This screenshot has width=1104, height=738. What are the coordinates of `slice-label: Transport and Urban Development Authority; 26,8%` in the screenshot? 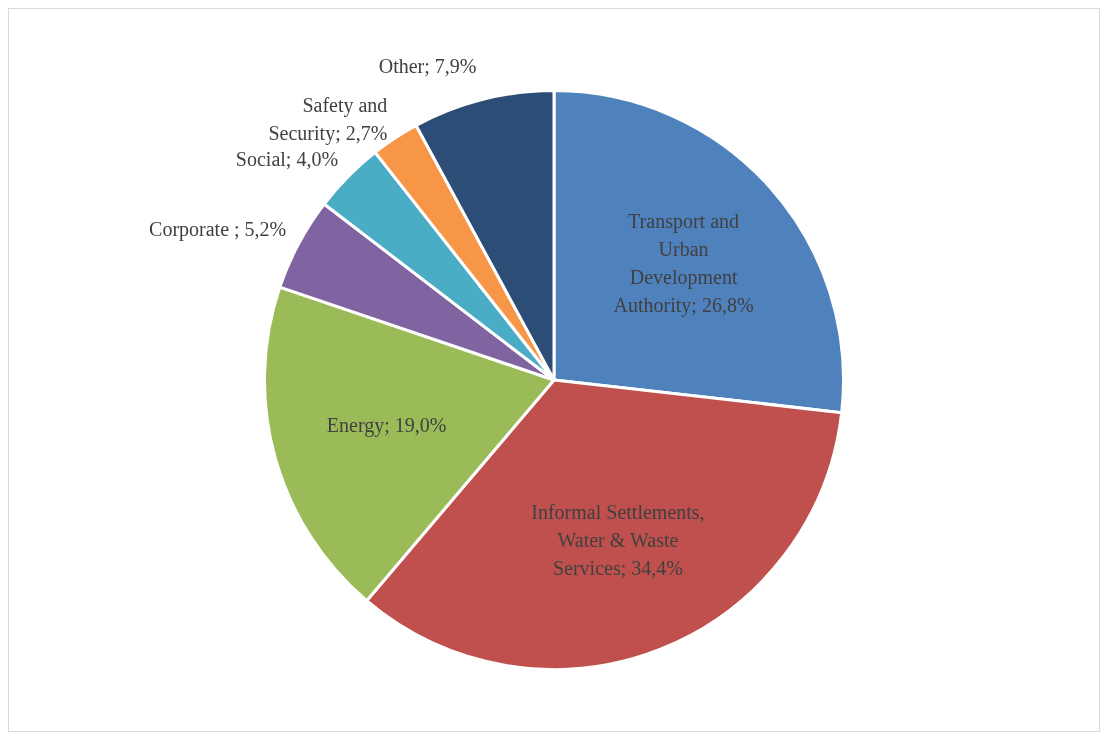 It's located at (683, 263).